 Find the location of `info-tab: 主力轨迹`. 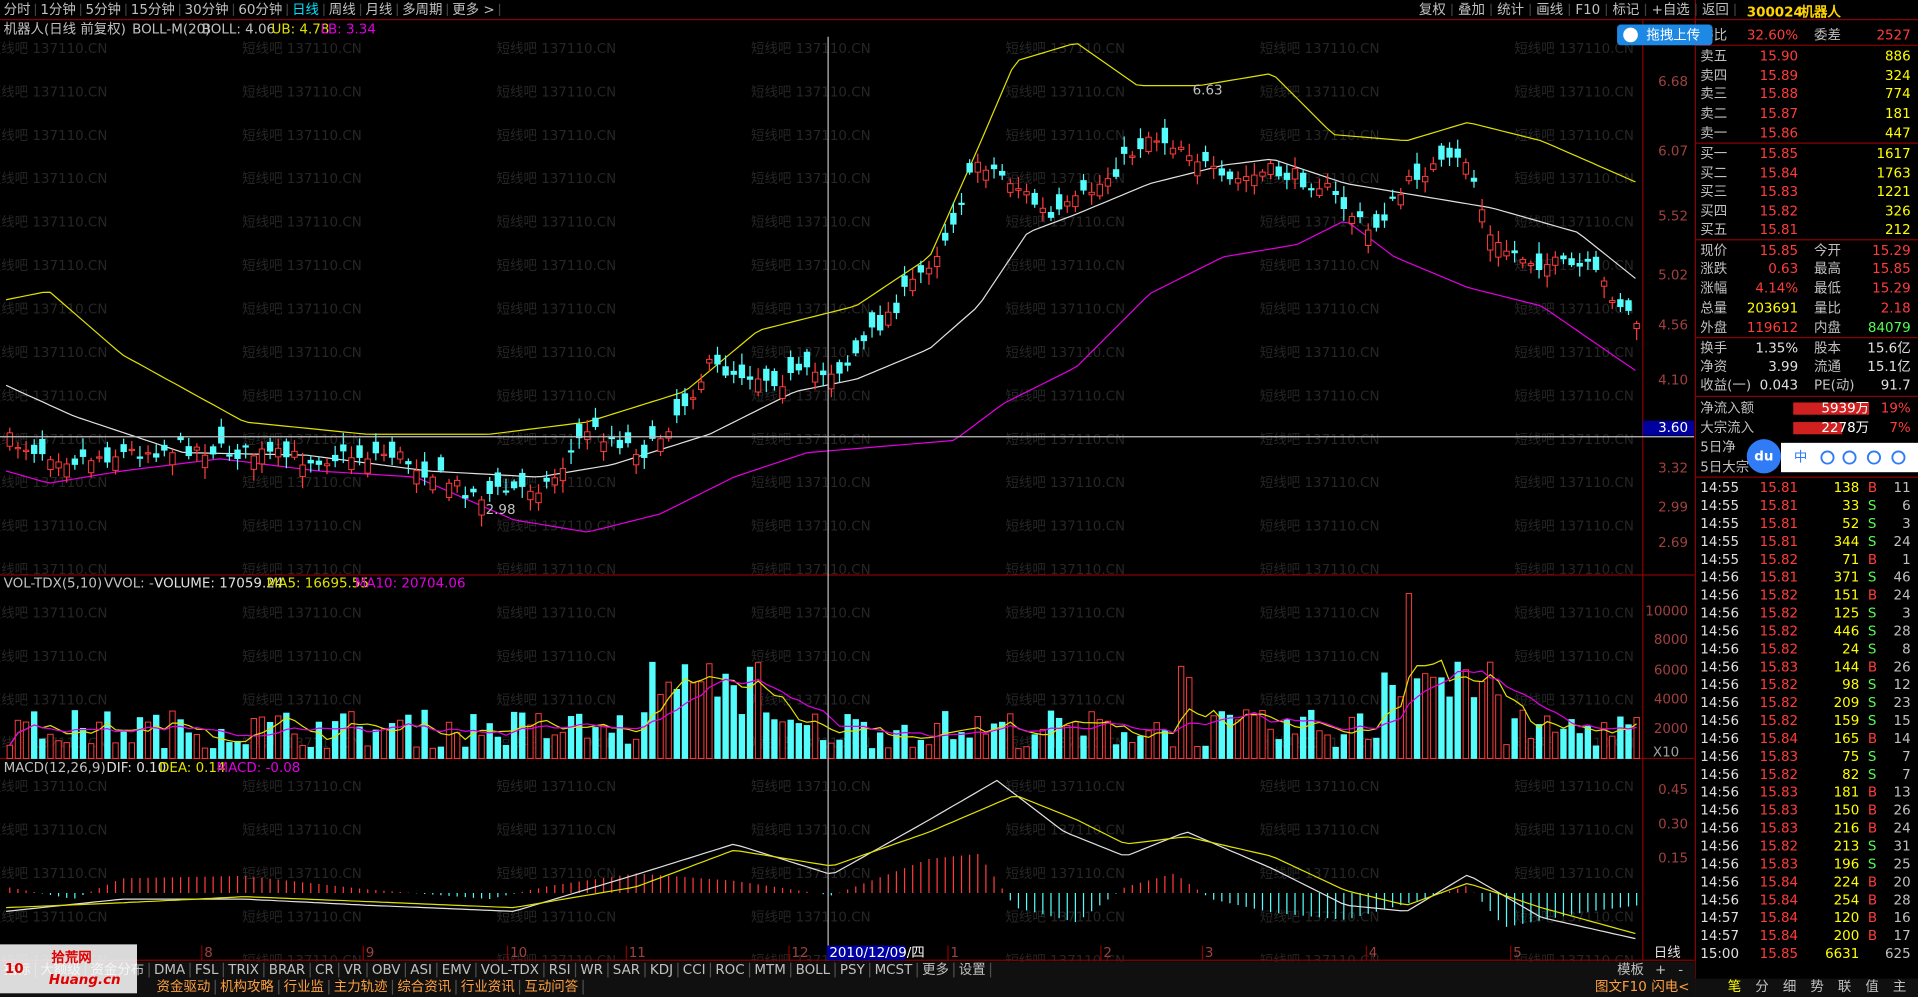

info-tab: 主力轨迹 is located at coordinates (361, 987).